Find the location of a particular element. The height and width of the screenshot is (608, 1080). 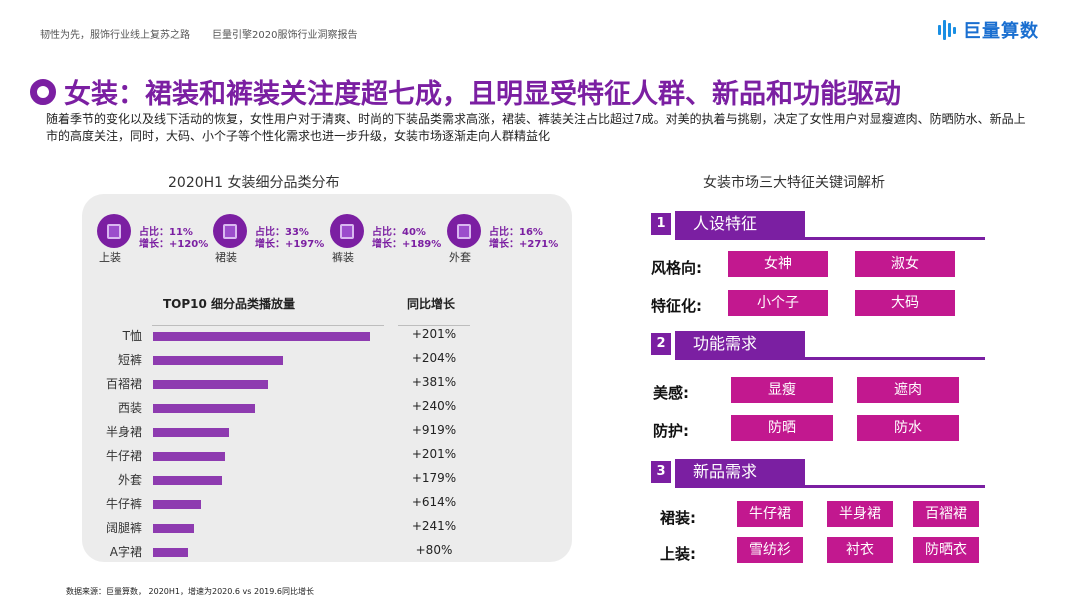

keyword-tag: 百褶裙 is located at coordinates (946, 514).